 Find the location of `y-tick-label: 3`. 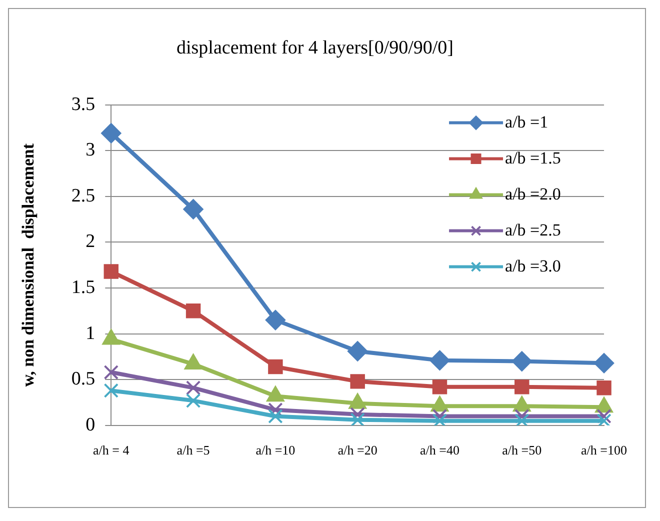

y-tick-label: 3 is located at coordinates (91, 150).